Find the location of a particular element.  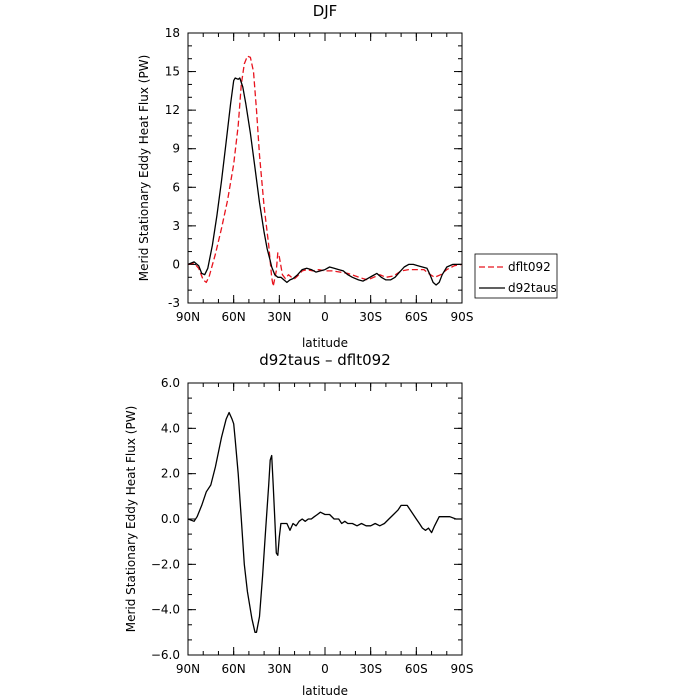

y-tick-label: 0 is located at coordinates (176, 264).